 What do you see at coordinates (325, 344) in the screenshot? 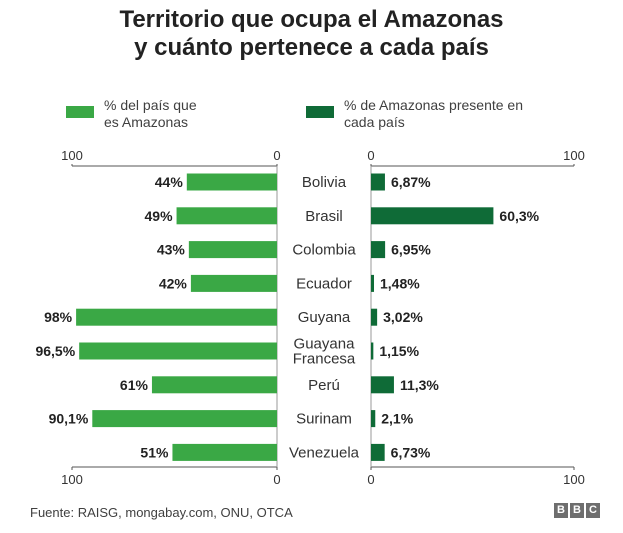
I see `category-label: Guayana` at bounding box center [325, 344].